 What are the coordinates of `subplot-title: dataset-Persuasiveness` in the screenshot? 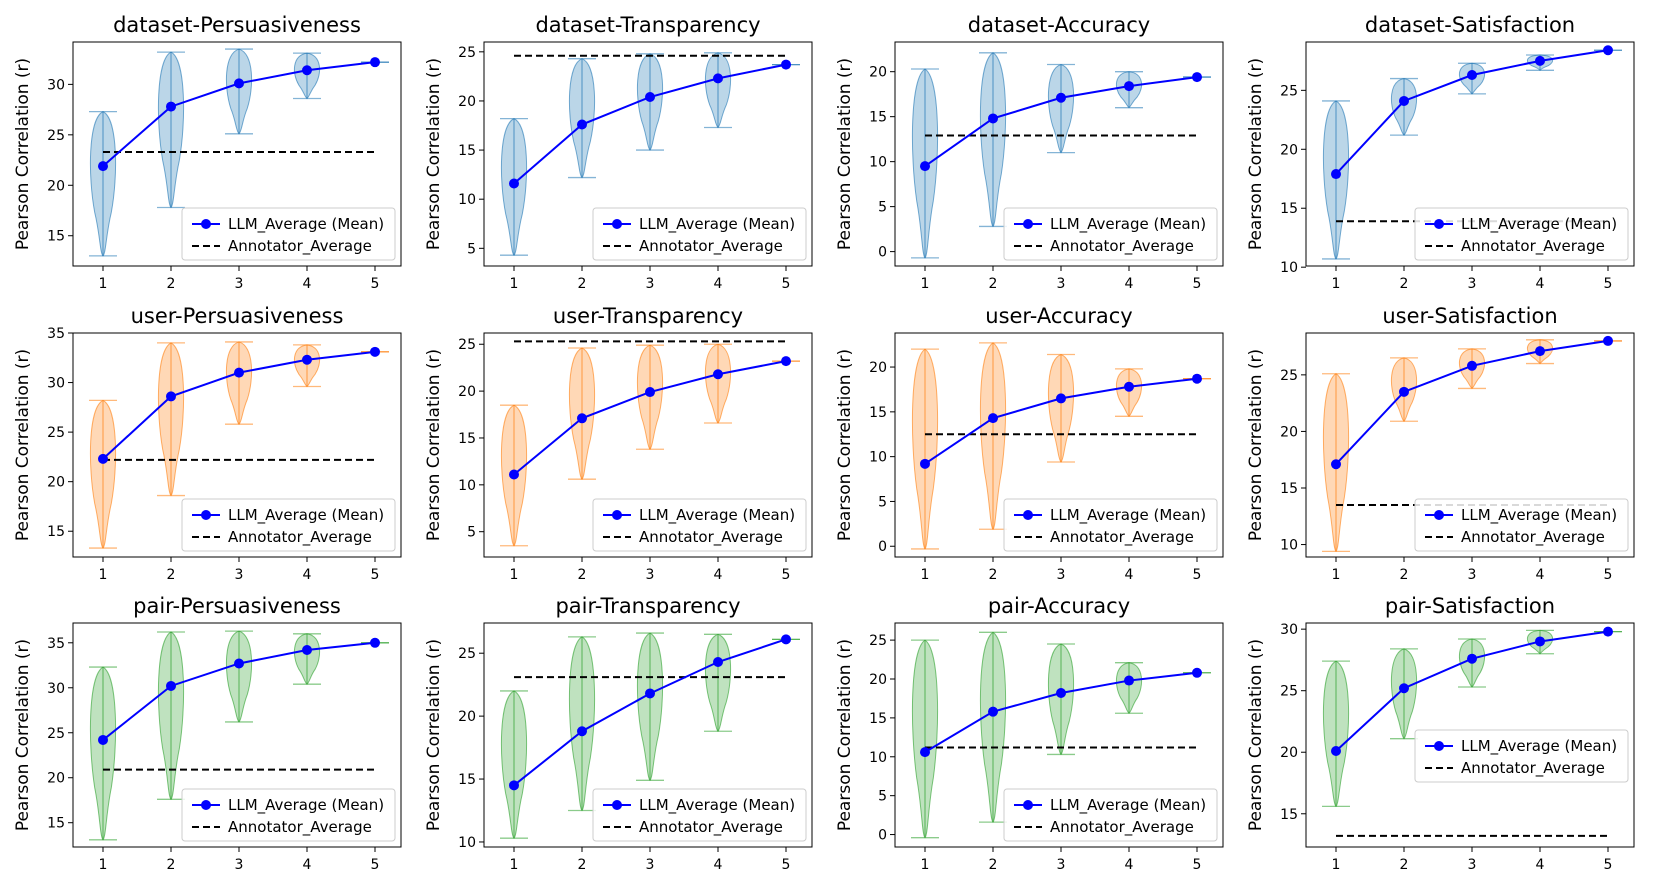 It's located at (237, 25).